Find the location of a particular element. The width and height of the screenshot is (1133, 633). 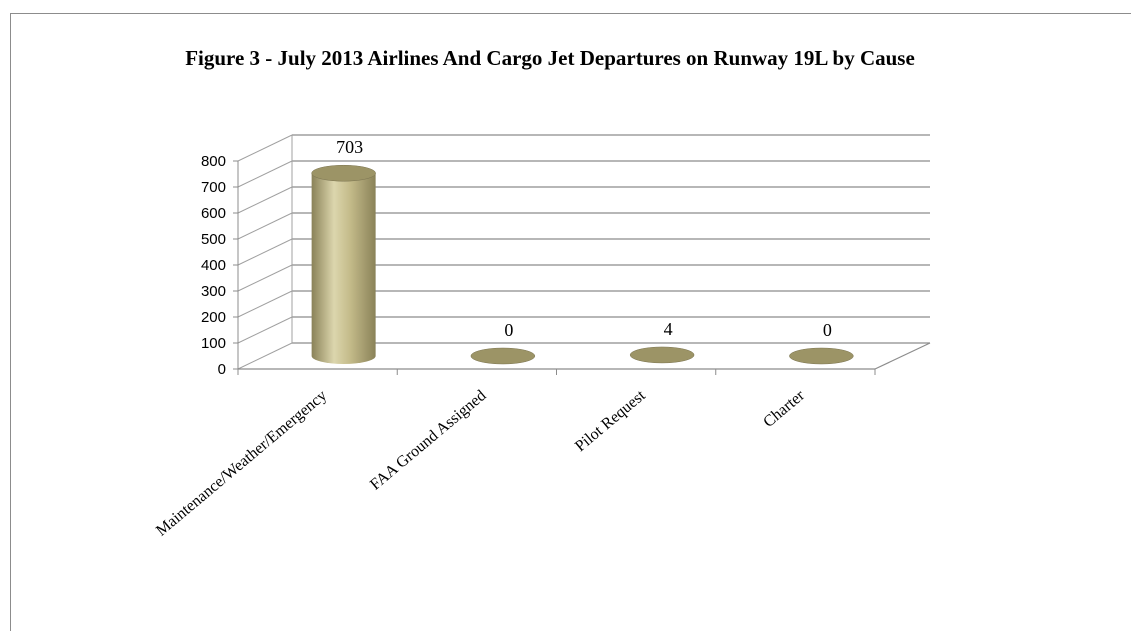

category-label: Pilot Request is located at coordinates (610, 421).